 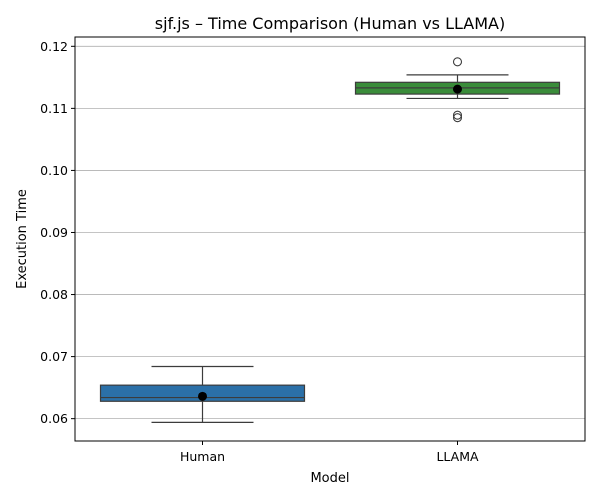 I want to click on y-axis-label: Execution Time, so click(x=22, y=239).